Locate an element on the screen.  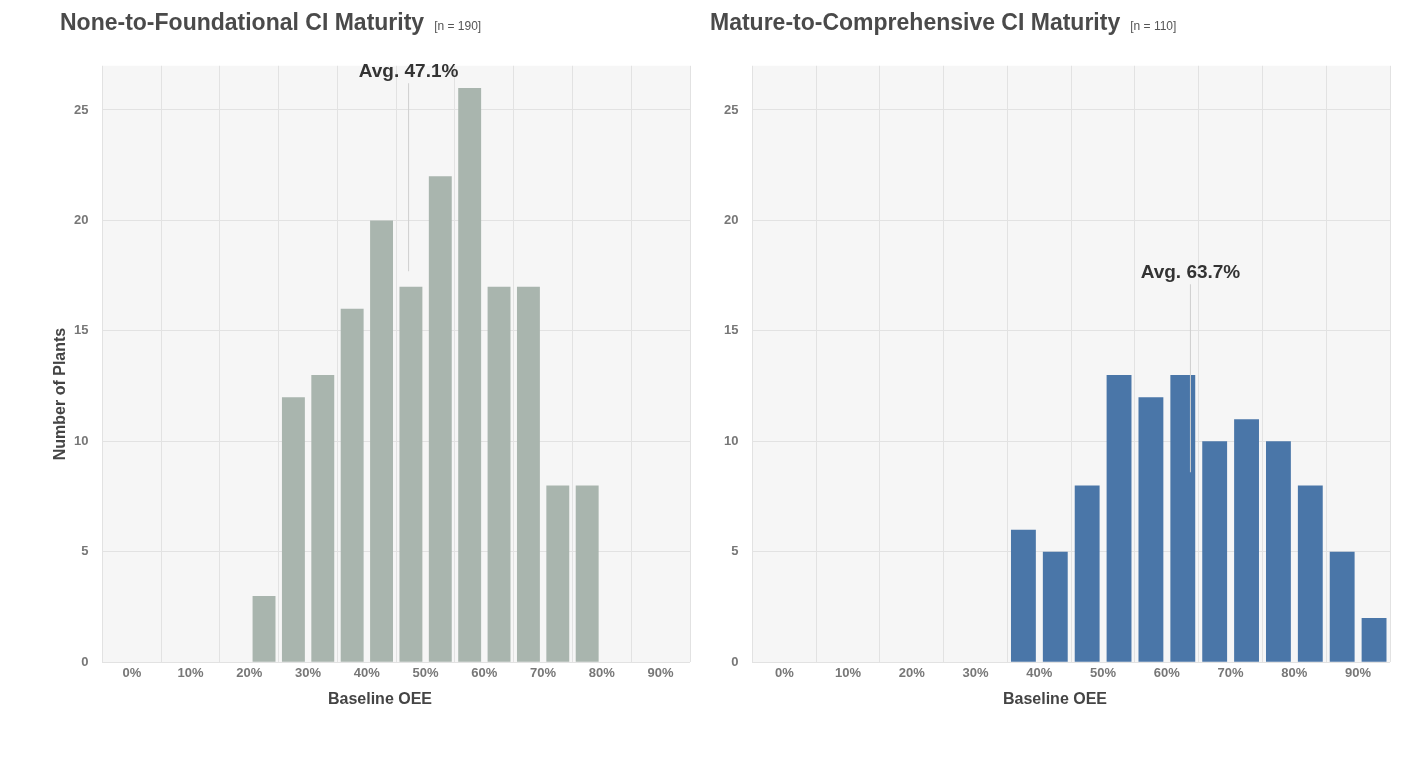
ref-line-label: Avg. 47.1% is located at coordinates (408, 70).